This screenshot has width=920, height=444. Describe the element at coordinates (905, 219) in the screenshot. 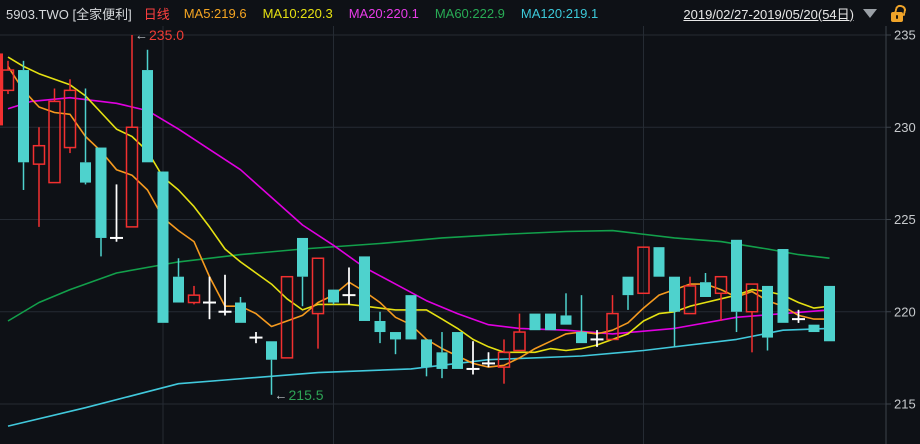

I see `y-axis-label: 225` at that location.